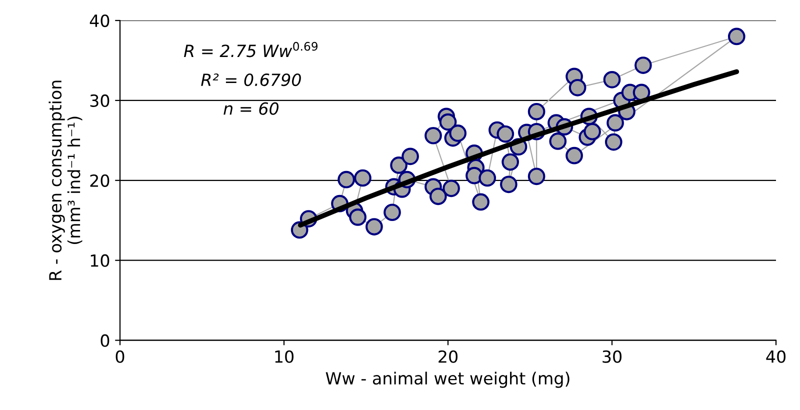 The width and height of the screenshot is (800, 410). Describe the element at coordinates (105, 340) in the screenshot. I see `y-tick-label: 0` at that location.